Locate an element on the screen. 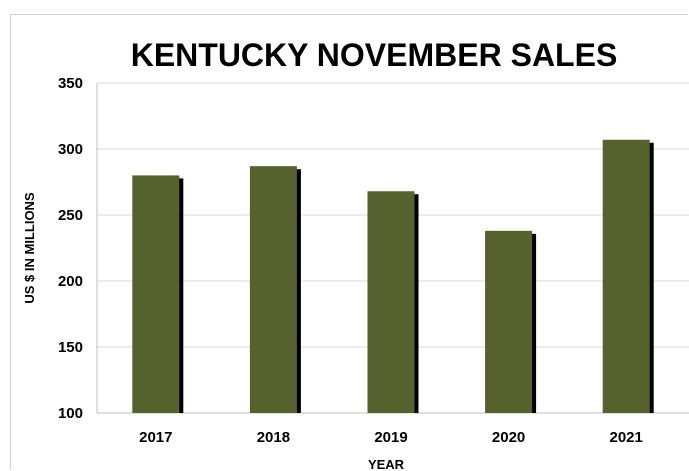  x-tick-label: 2021 is located at coordinates (626, 437).